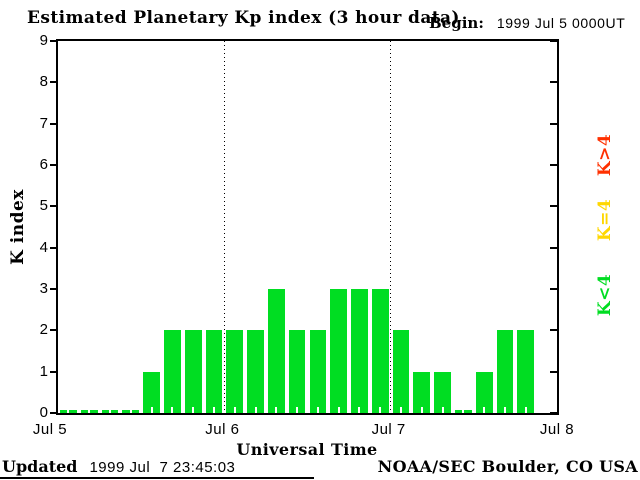 This screenshot has width=640, height=480. Describe the element at coordinates (43, 412) in the screenshot. I see `y-axis-tick-label: 0` at that location.